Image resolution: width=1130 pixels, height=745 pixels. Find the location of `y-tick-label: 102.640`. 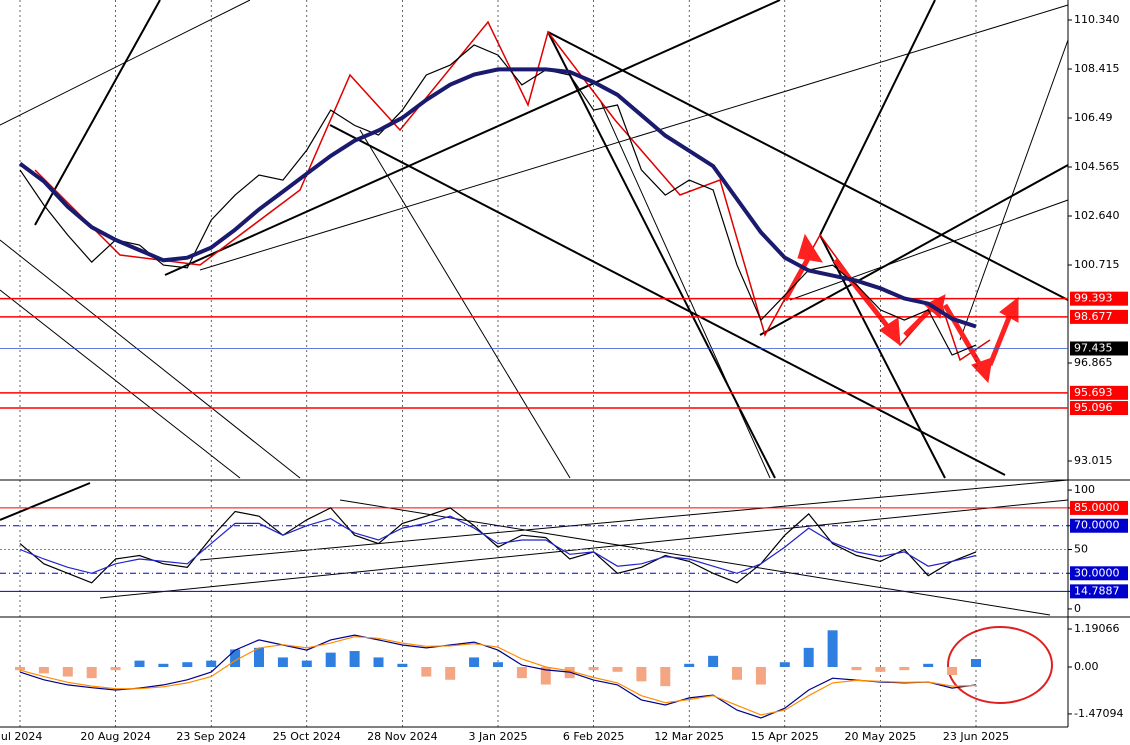

y-tick-label: 102.640 is located at coordinates (1097, 215).